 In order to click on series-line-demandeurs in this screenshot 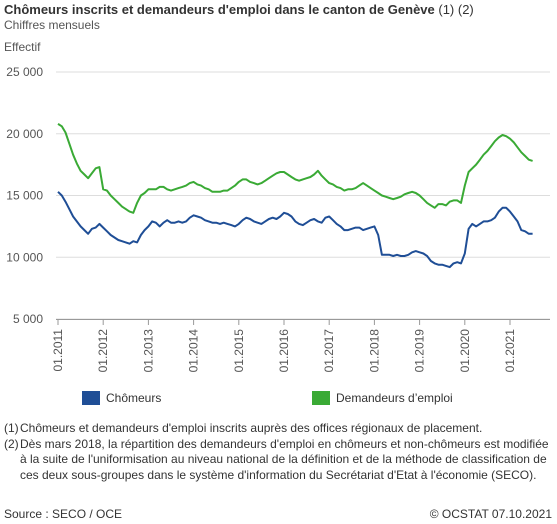, I will do `click(295, 168)`.